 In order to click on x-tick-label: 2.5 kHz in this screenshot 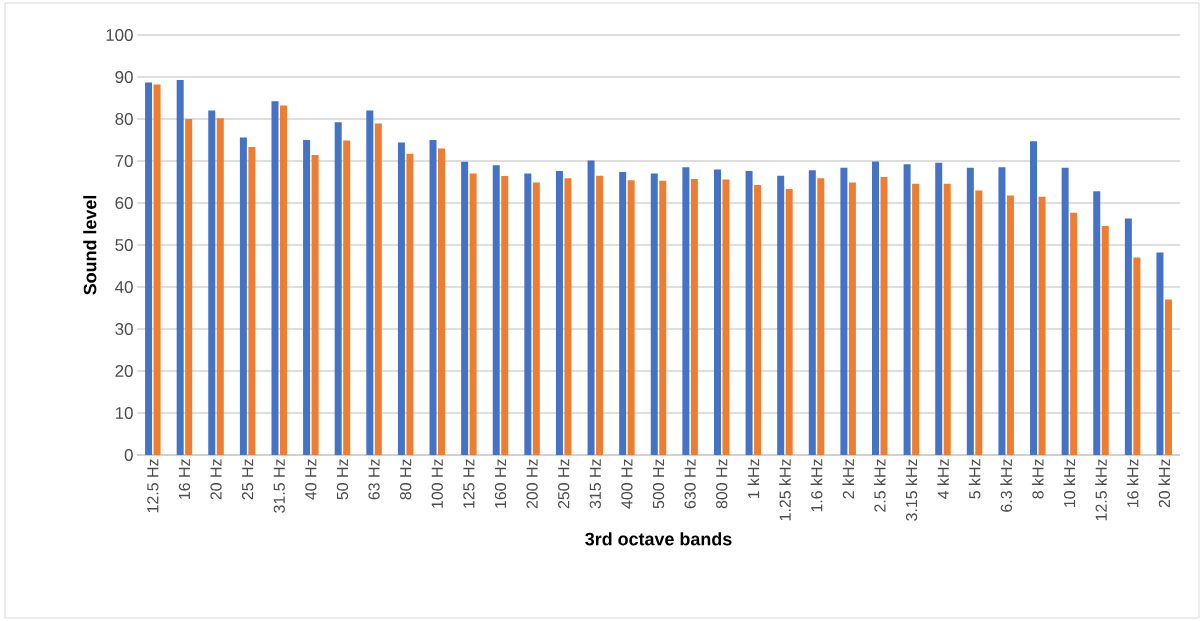, I will do `click(879, 485)`.